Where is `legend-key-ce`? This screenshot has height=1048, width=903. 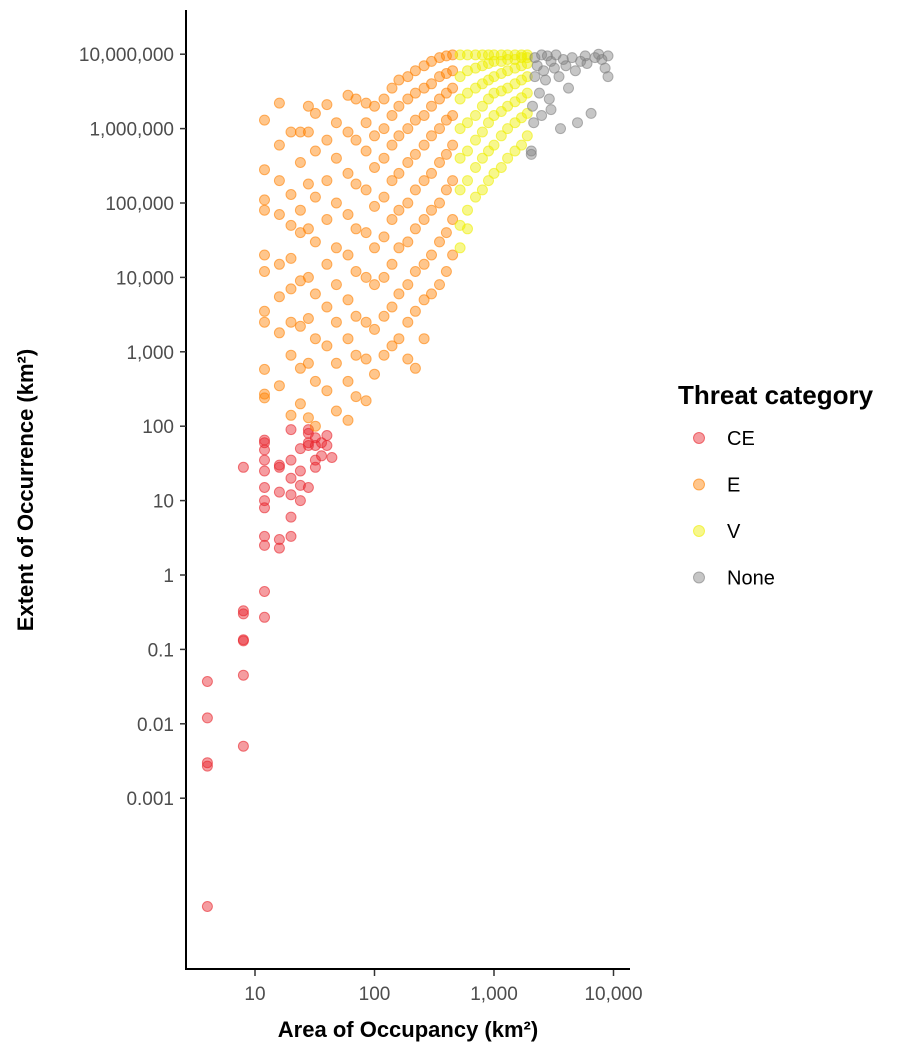
legend-key-ce is located at coordinates (699, 438).